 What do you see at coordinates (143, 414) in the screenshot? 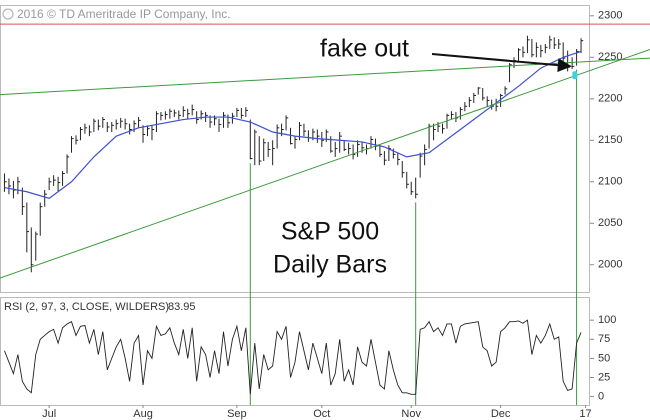
I see `x-tick-label: Aug` at bounding box center [143, 414].